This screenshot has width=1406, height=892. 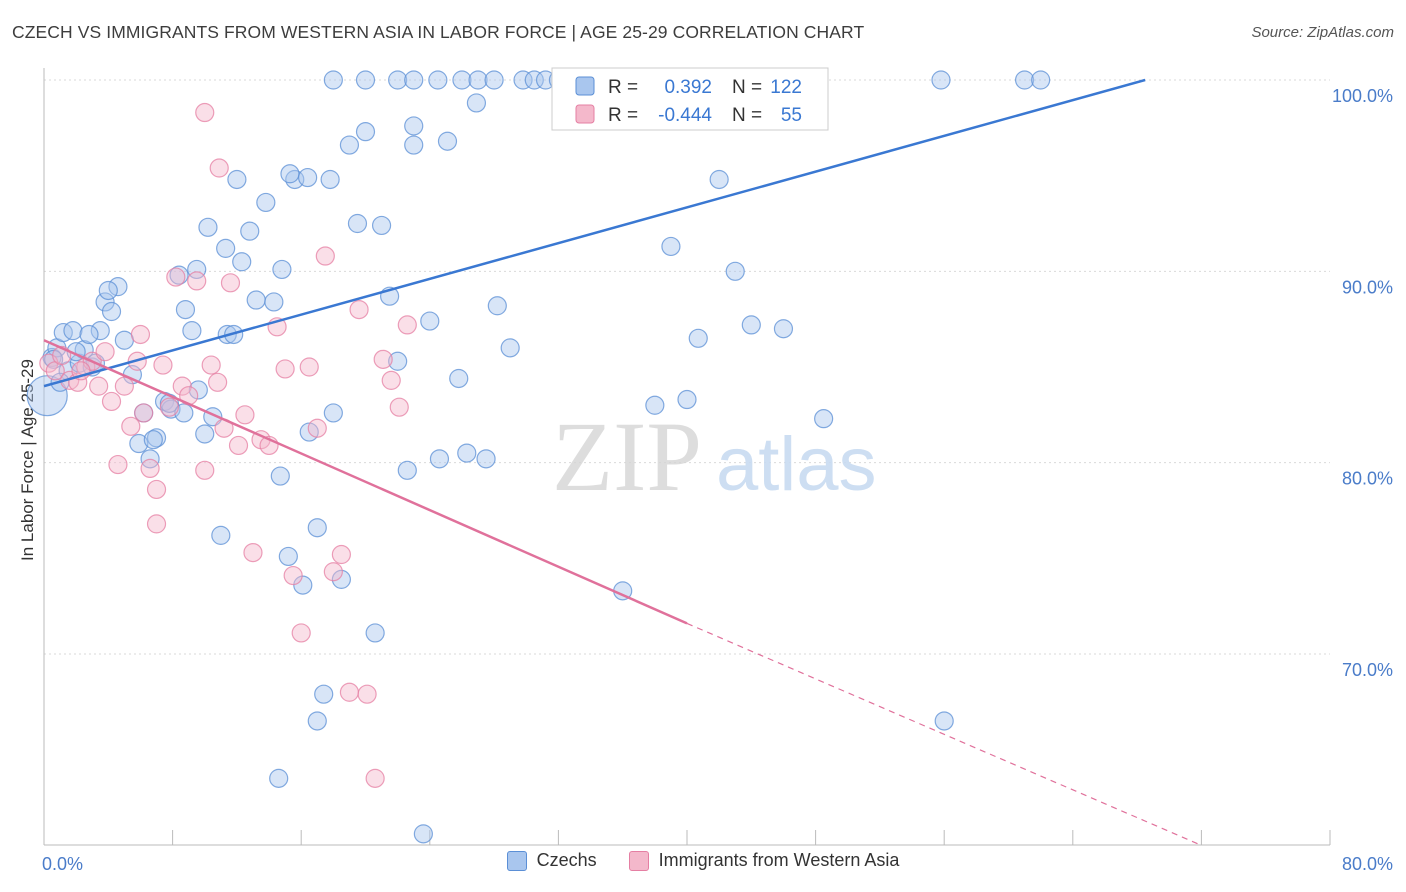 What do you see at coordinates (791, 115) in the screenshot?
I see `stats-n-value-1: 55` at bounding box center [791, 115].